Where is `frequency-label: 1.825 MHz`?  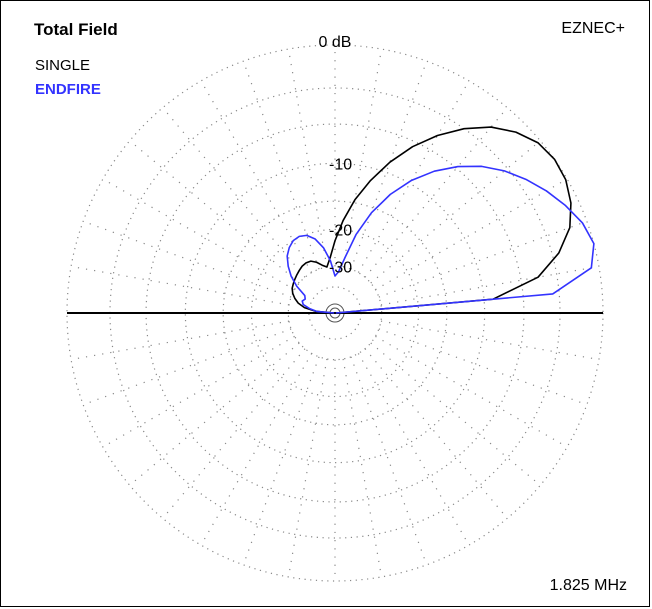 frequency-label: 1.825 MHz is located at coordinates (588, 585).